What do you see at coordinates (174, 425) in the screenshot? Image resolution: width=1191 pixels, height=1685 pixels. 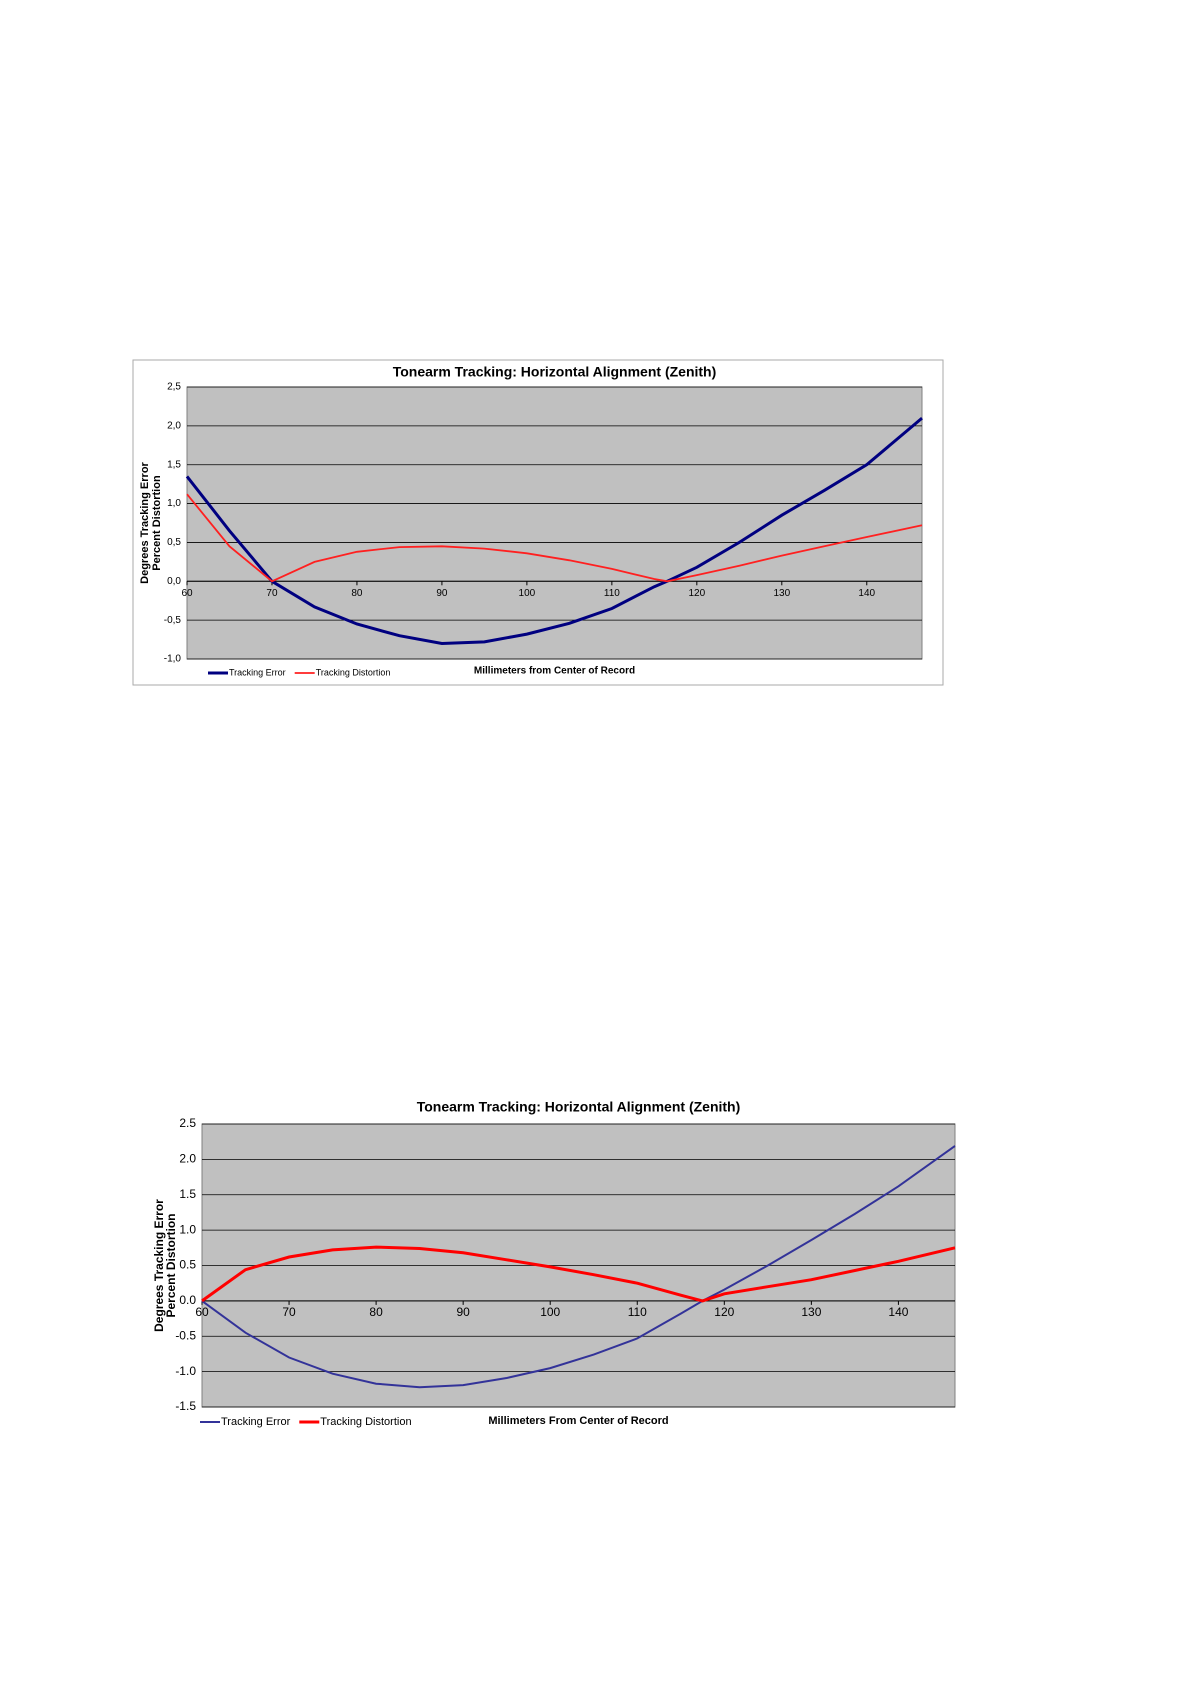 I see `y-tick-label: 2,0` at bounding box center [174, 425].